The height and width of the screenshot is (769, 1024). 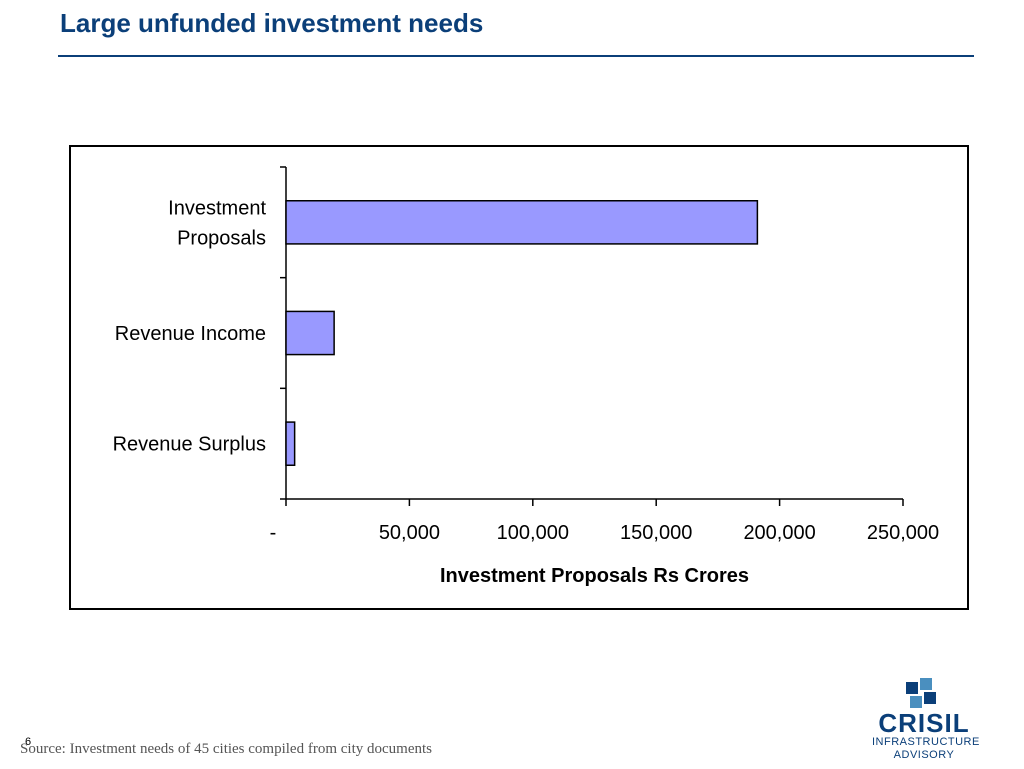 I want to click on x-tick-label: -, so click(x=273, y=533).